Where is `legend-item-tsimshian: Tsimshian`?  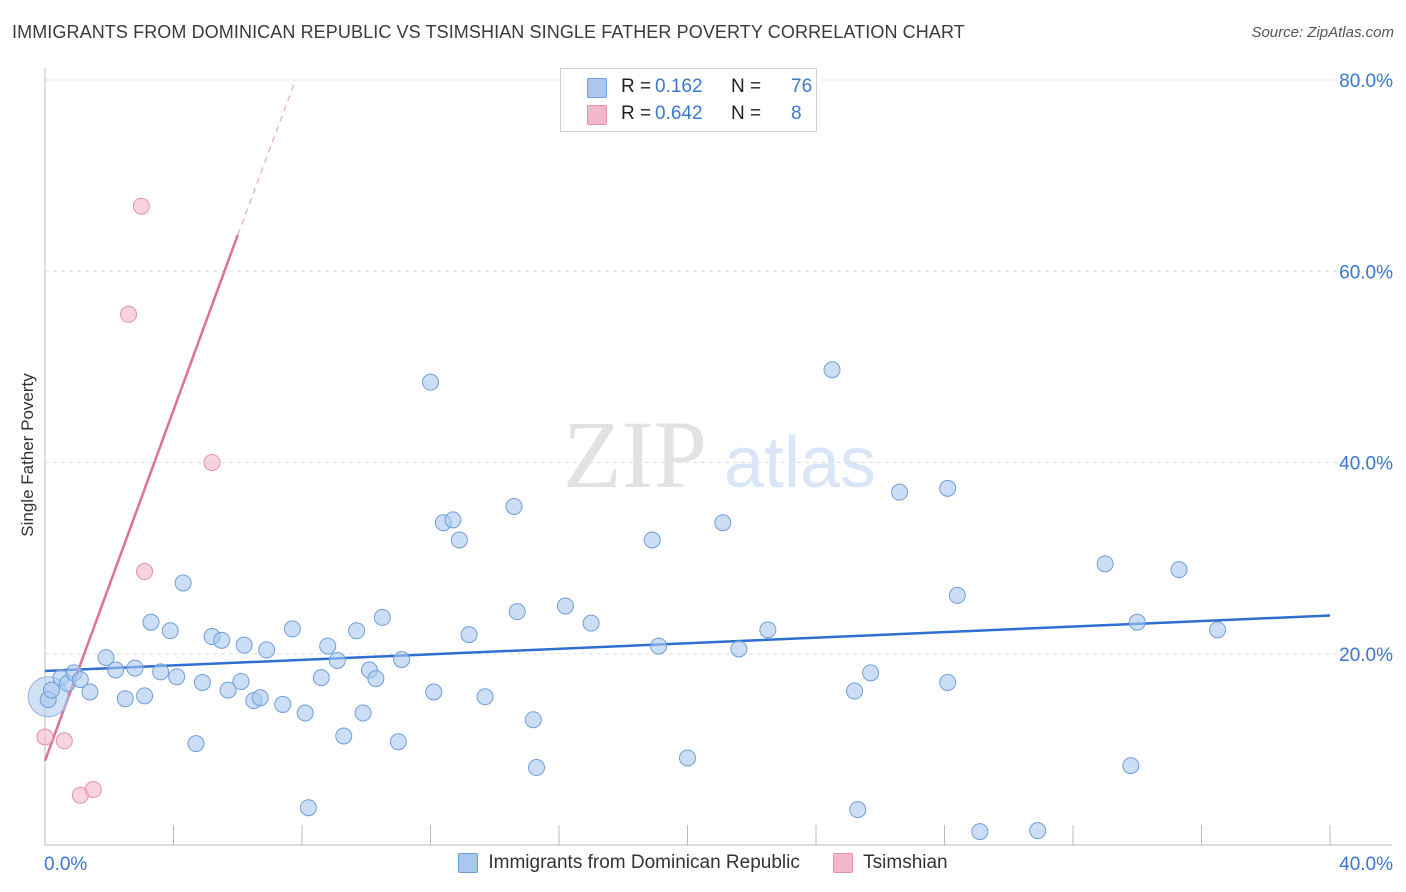 legend-item-tsimshian: Tsimshian is located at coordinates (890, 863).